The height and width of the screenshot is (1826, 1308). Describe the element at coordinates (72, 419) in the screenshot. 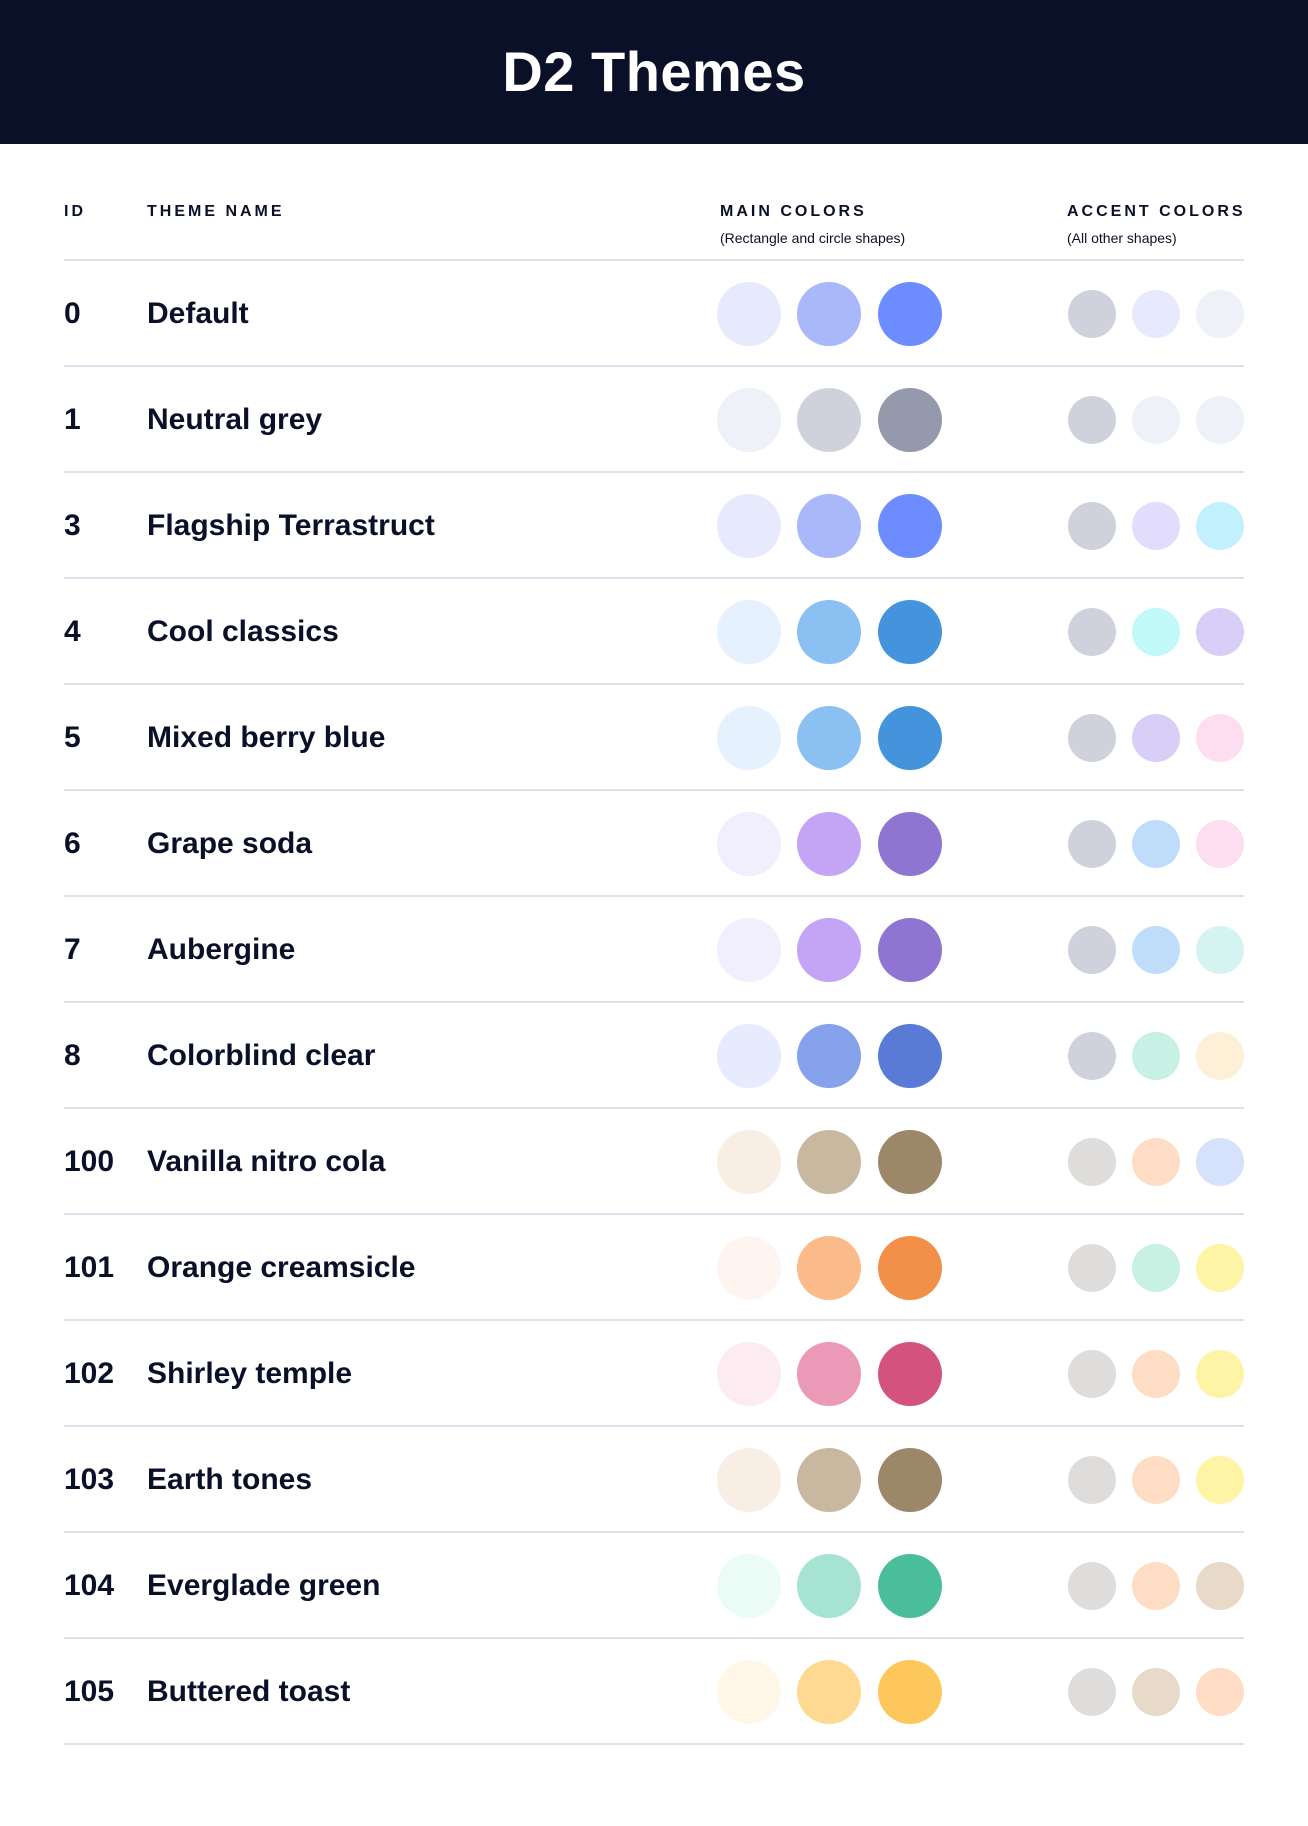

I see `theme-id: 1` at that location.